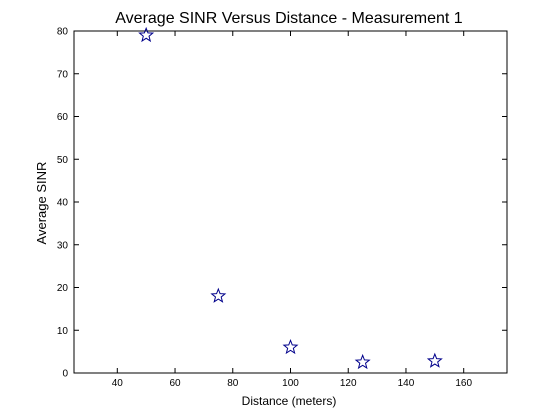 The width and height of the screenshot is (560, 420). What do you see at coordinates (233, 383) in the screenshot?
I see `x-tick-label: 80` at bounding box center [233, 383].